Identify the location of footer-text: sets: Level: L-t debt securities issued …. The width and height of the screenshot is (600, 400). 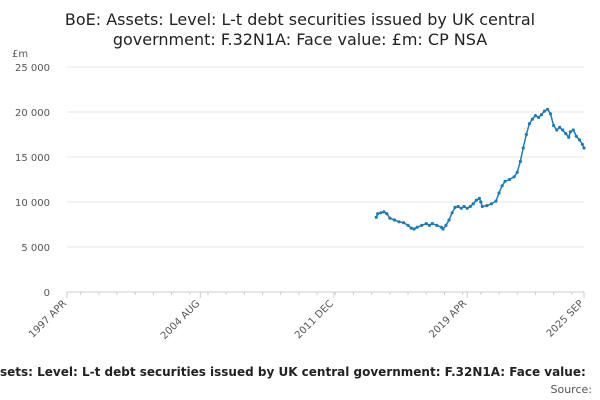
(293, 372).